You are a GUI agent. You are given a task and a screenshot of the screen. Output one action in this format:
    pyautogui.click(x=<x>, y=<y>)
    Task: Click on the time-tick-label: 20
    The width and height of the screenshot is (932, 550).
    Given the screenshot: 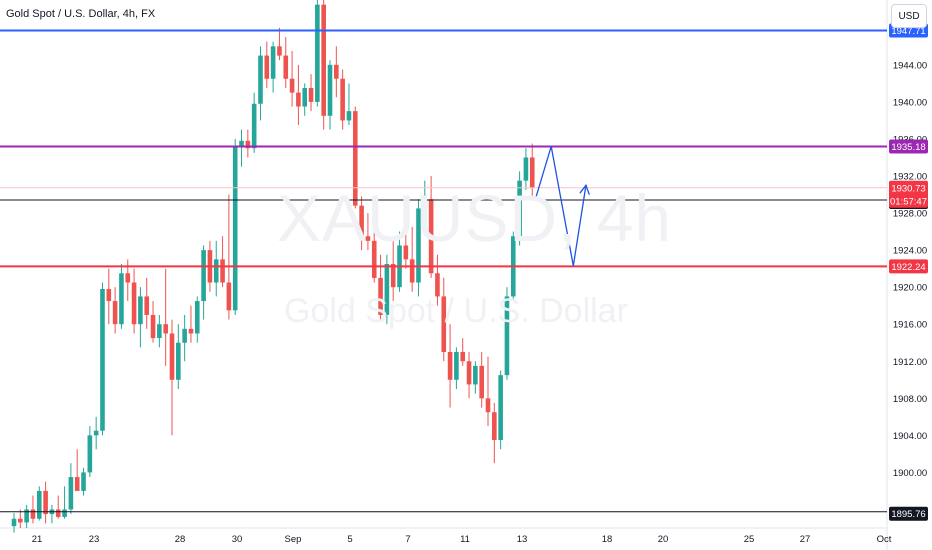 What is the action you would take?
    pyautogui.click(x=663, y=539)
    